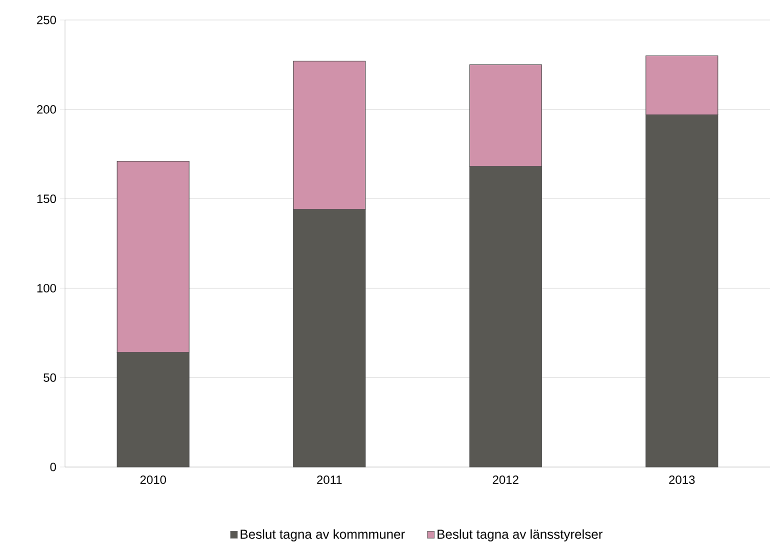  Describe the element at coordinates (50, 377) in the screenshot. I see `y-tick-label: 50` at that location.